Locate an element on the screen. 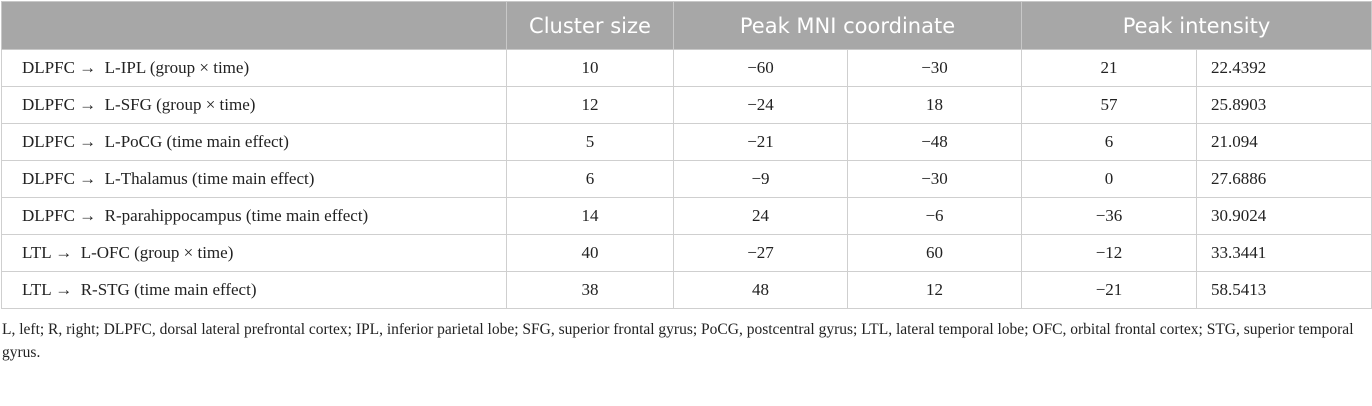 Image resolution: width=1372 pixels, height=406 pixels. table-cell: DLPFC → L-IPL (group × time) is located at coordinates (254, 68).